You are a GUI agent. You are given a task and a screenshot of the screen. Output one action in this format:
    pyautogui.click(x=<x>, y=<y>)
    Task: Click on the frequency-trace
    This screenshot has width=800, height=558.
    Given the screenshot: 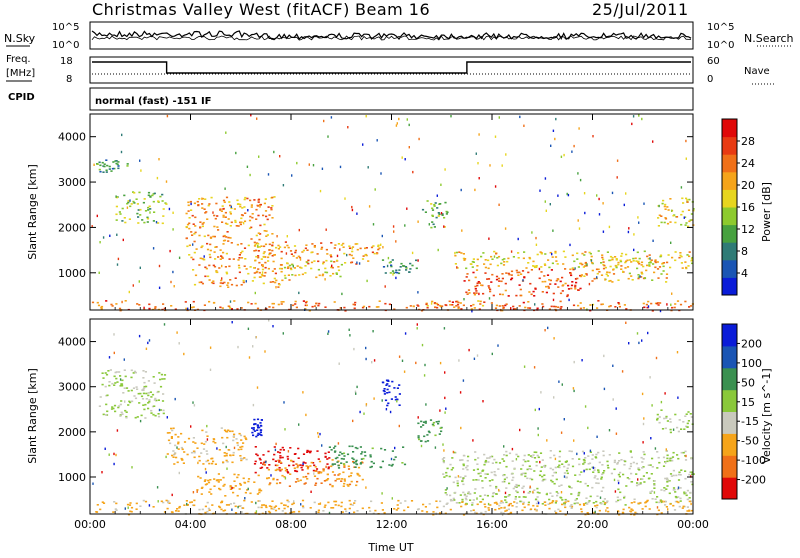 What is the action you would take?
    pyautogui.click(x=391, y=67)
    